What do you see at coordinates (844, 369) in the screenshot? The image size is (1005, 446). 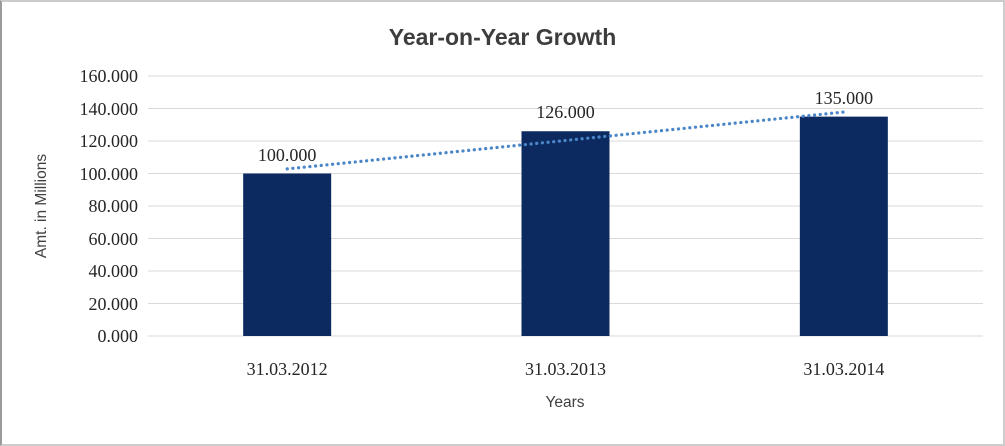 I see `x-axis-tick-label: 31.03.2014` at bounding box center [844, 369].